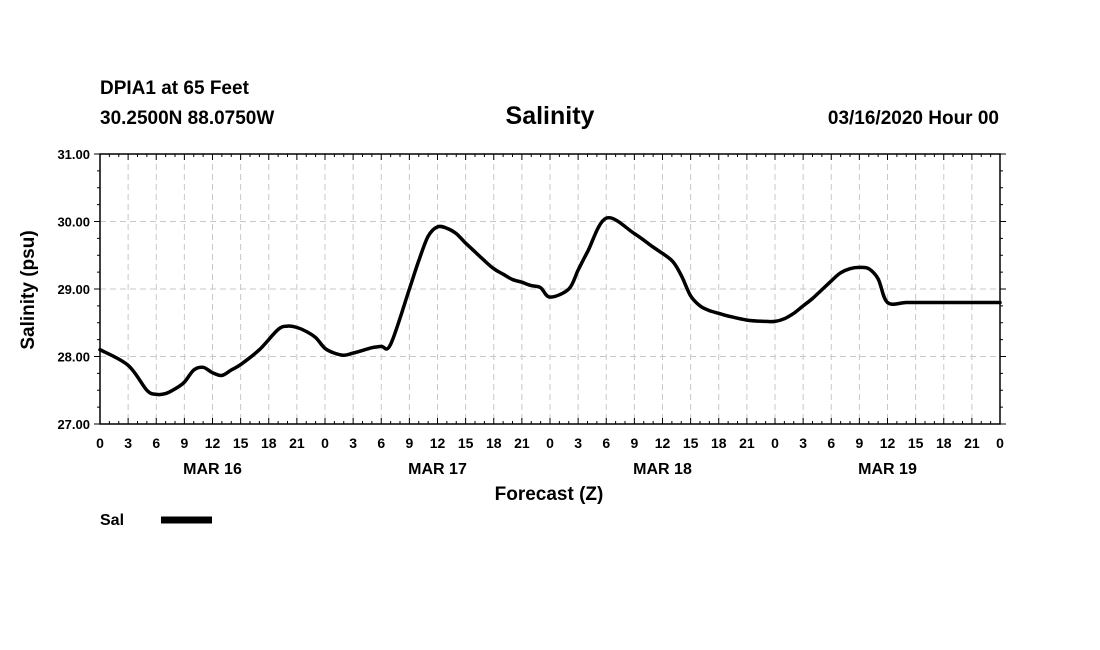 The image size is (1100, 650). Describe the element at coordinates (887, 469) in the screenshot. I see `day-label: MAR 19` at that location.